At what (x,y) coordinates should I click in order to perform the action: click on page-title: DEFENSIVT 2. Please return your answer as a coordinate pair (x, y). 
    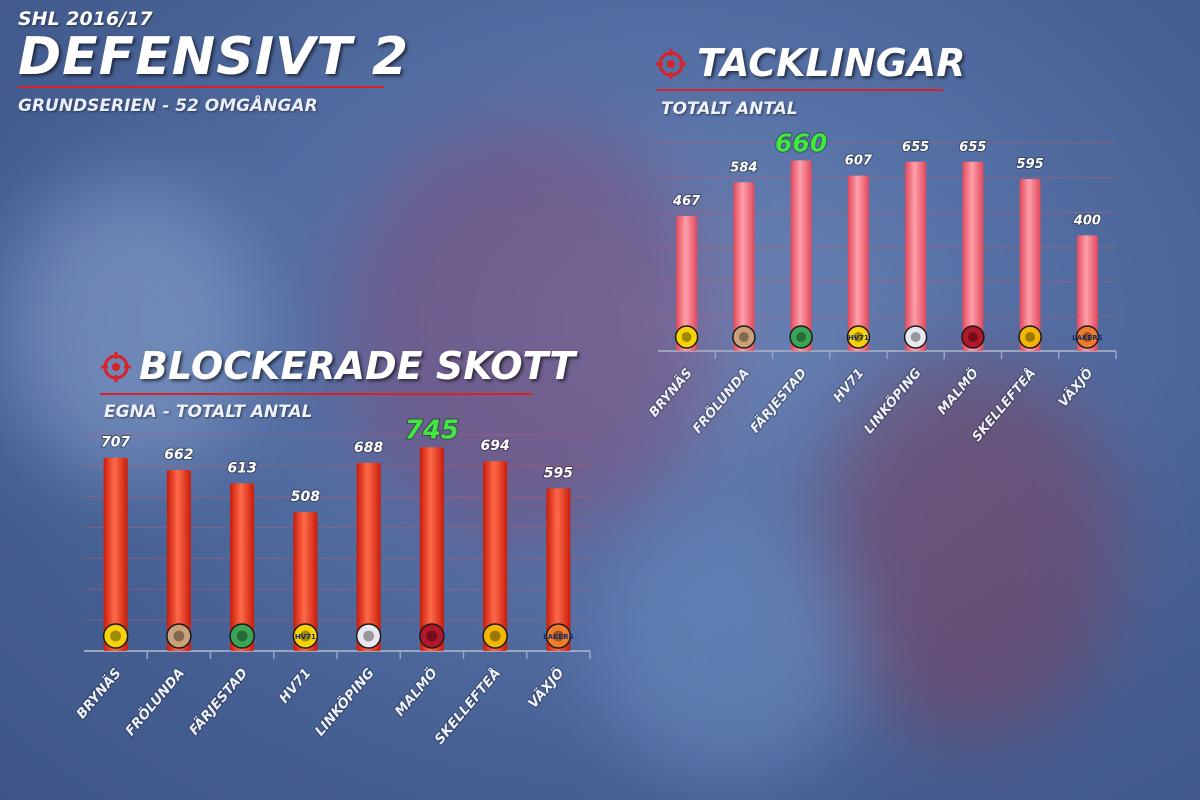
    Looking at the image, I should click on (214, 57).